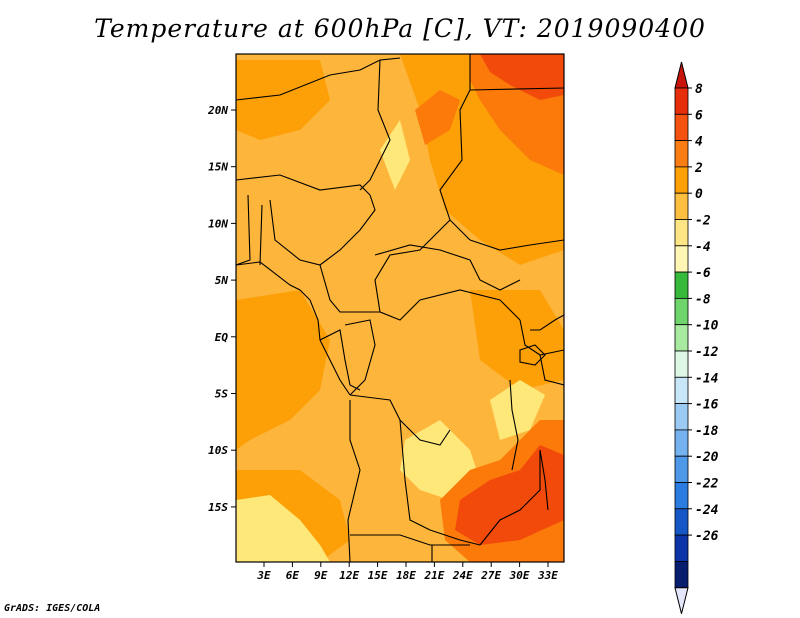 The image size is (800, 618). Describe the element at coordinates (222, 394) in the screenshot. I see `lat-tick-label: 5S` at that location.